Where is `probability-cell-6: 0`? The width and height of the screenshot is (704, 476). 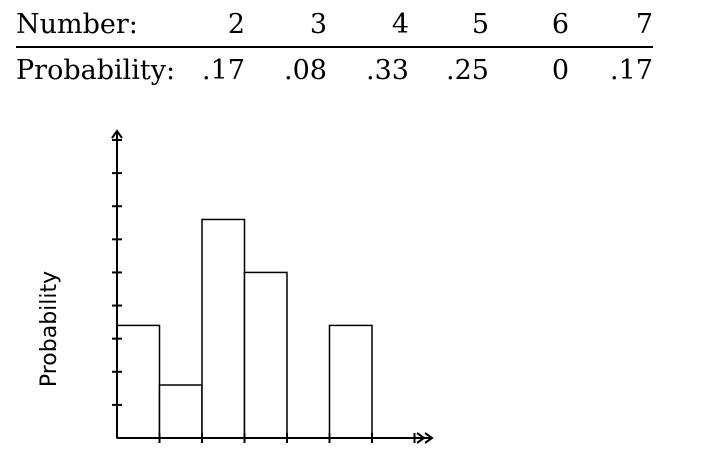
probability-cell-6: 0 is located at coordinates (560, 70).